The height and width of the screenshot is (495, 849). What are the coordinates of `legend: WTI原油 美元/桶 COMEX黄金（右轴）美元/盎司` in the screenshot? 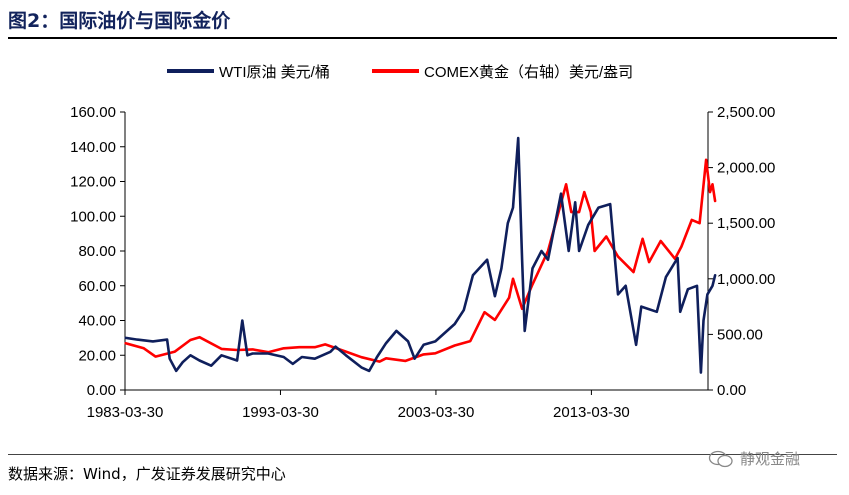 It's located at (400, 72).